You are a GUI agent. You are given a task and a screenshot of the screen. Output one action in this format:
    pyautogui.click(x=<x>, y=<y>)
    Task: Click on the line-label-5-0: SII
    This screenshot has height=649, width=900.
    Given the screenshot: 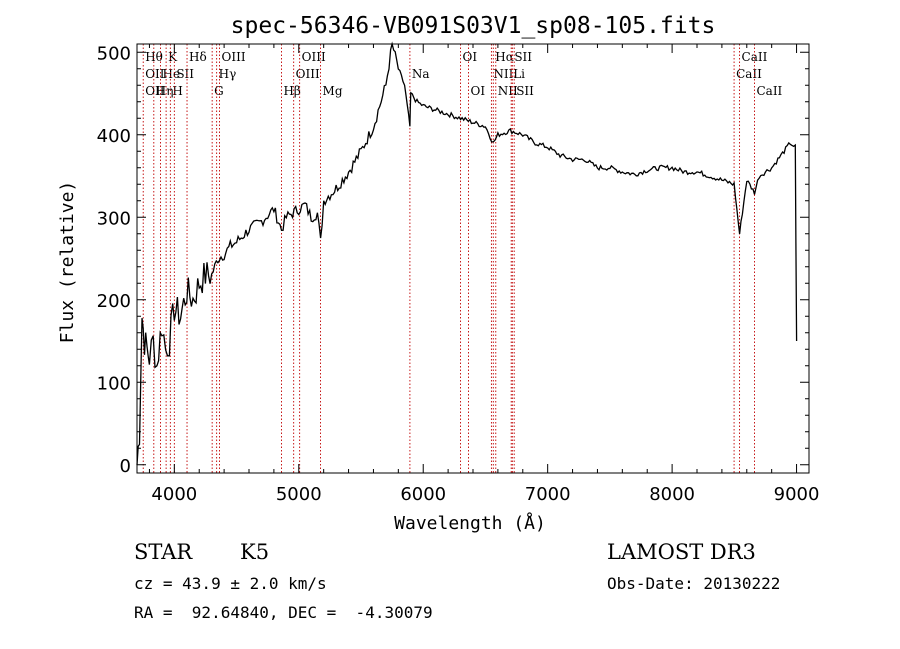 What is the action you would take?
    pyautogui.click(x=185, y=74)
    